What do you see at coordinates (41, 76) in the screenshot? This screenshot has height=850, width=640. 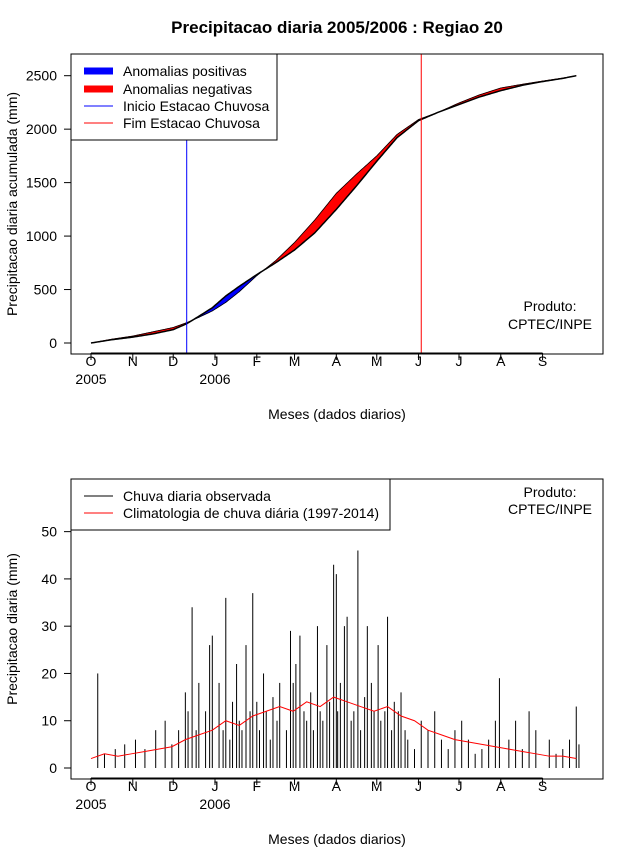 I see `y-tick-label: 2500` at bounding box center [41, 76].